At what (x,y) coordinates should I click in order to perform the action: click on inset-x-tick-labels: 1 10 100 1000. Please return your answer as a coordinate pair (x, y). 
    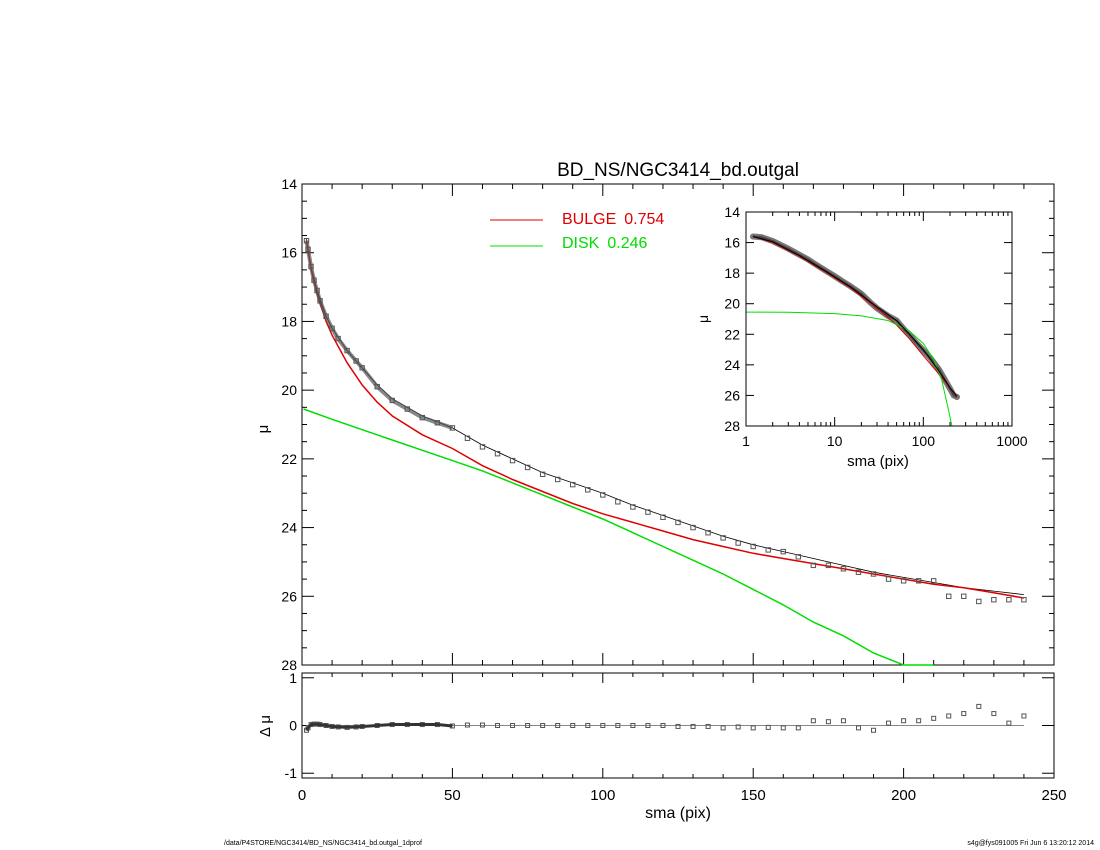
    Looking at the image, I should click on (885, 441).